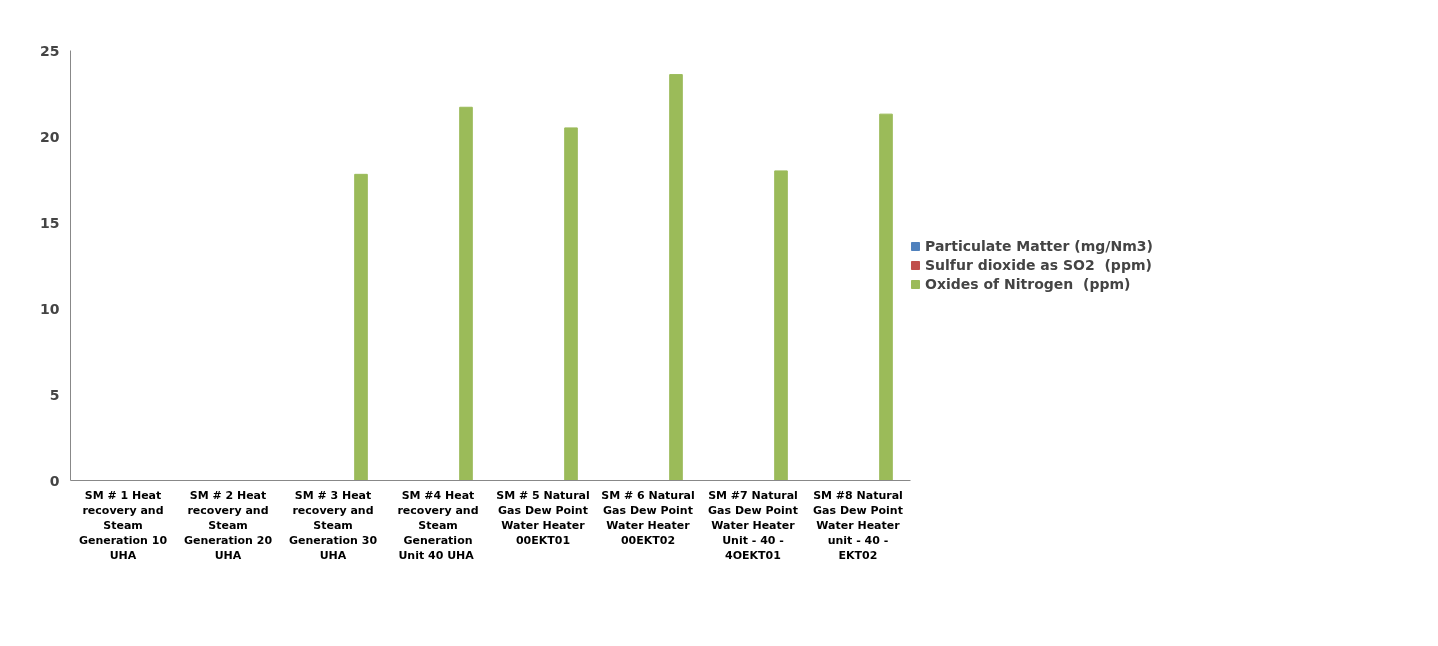 The image size is (1438, 646). I want to click on x-tick-label: SM # 6 Natural Gas Dew Point Water Heater 00EKT02, so click(648, 517).